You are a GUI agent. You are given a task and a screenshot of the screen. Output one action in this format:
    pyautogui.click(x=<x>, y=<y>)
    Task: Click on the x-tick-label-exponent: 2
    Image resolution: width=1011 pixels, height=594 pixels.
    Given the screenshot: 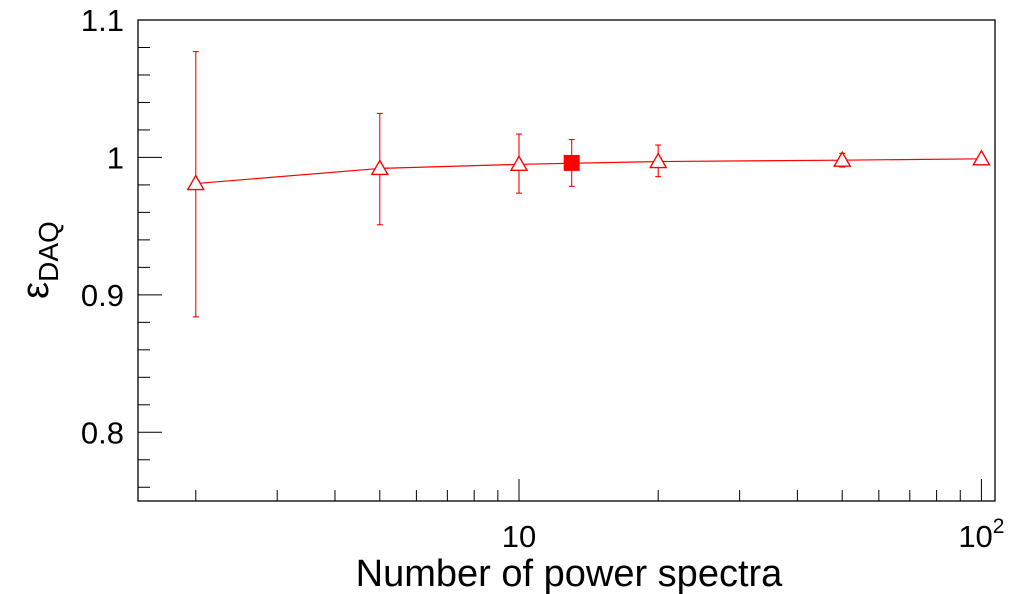 What is the action you would take?
    pyautogui.click(x=999, y=526)
    